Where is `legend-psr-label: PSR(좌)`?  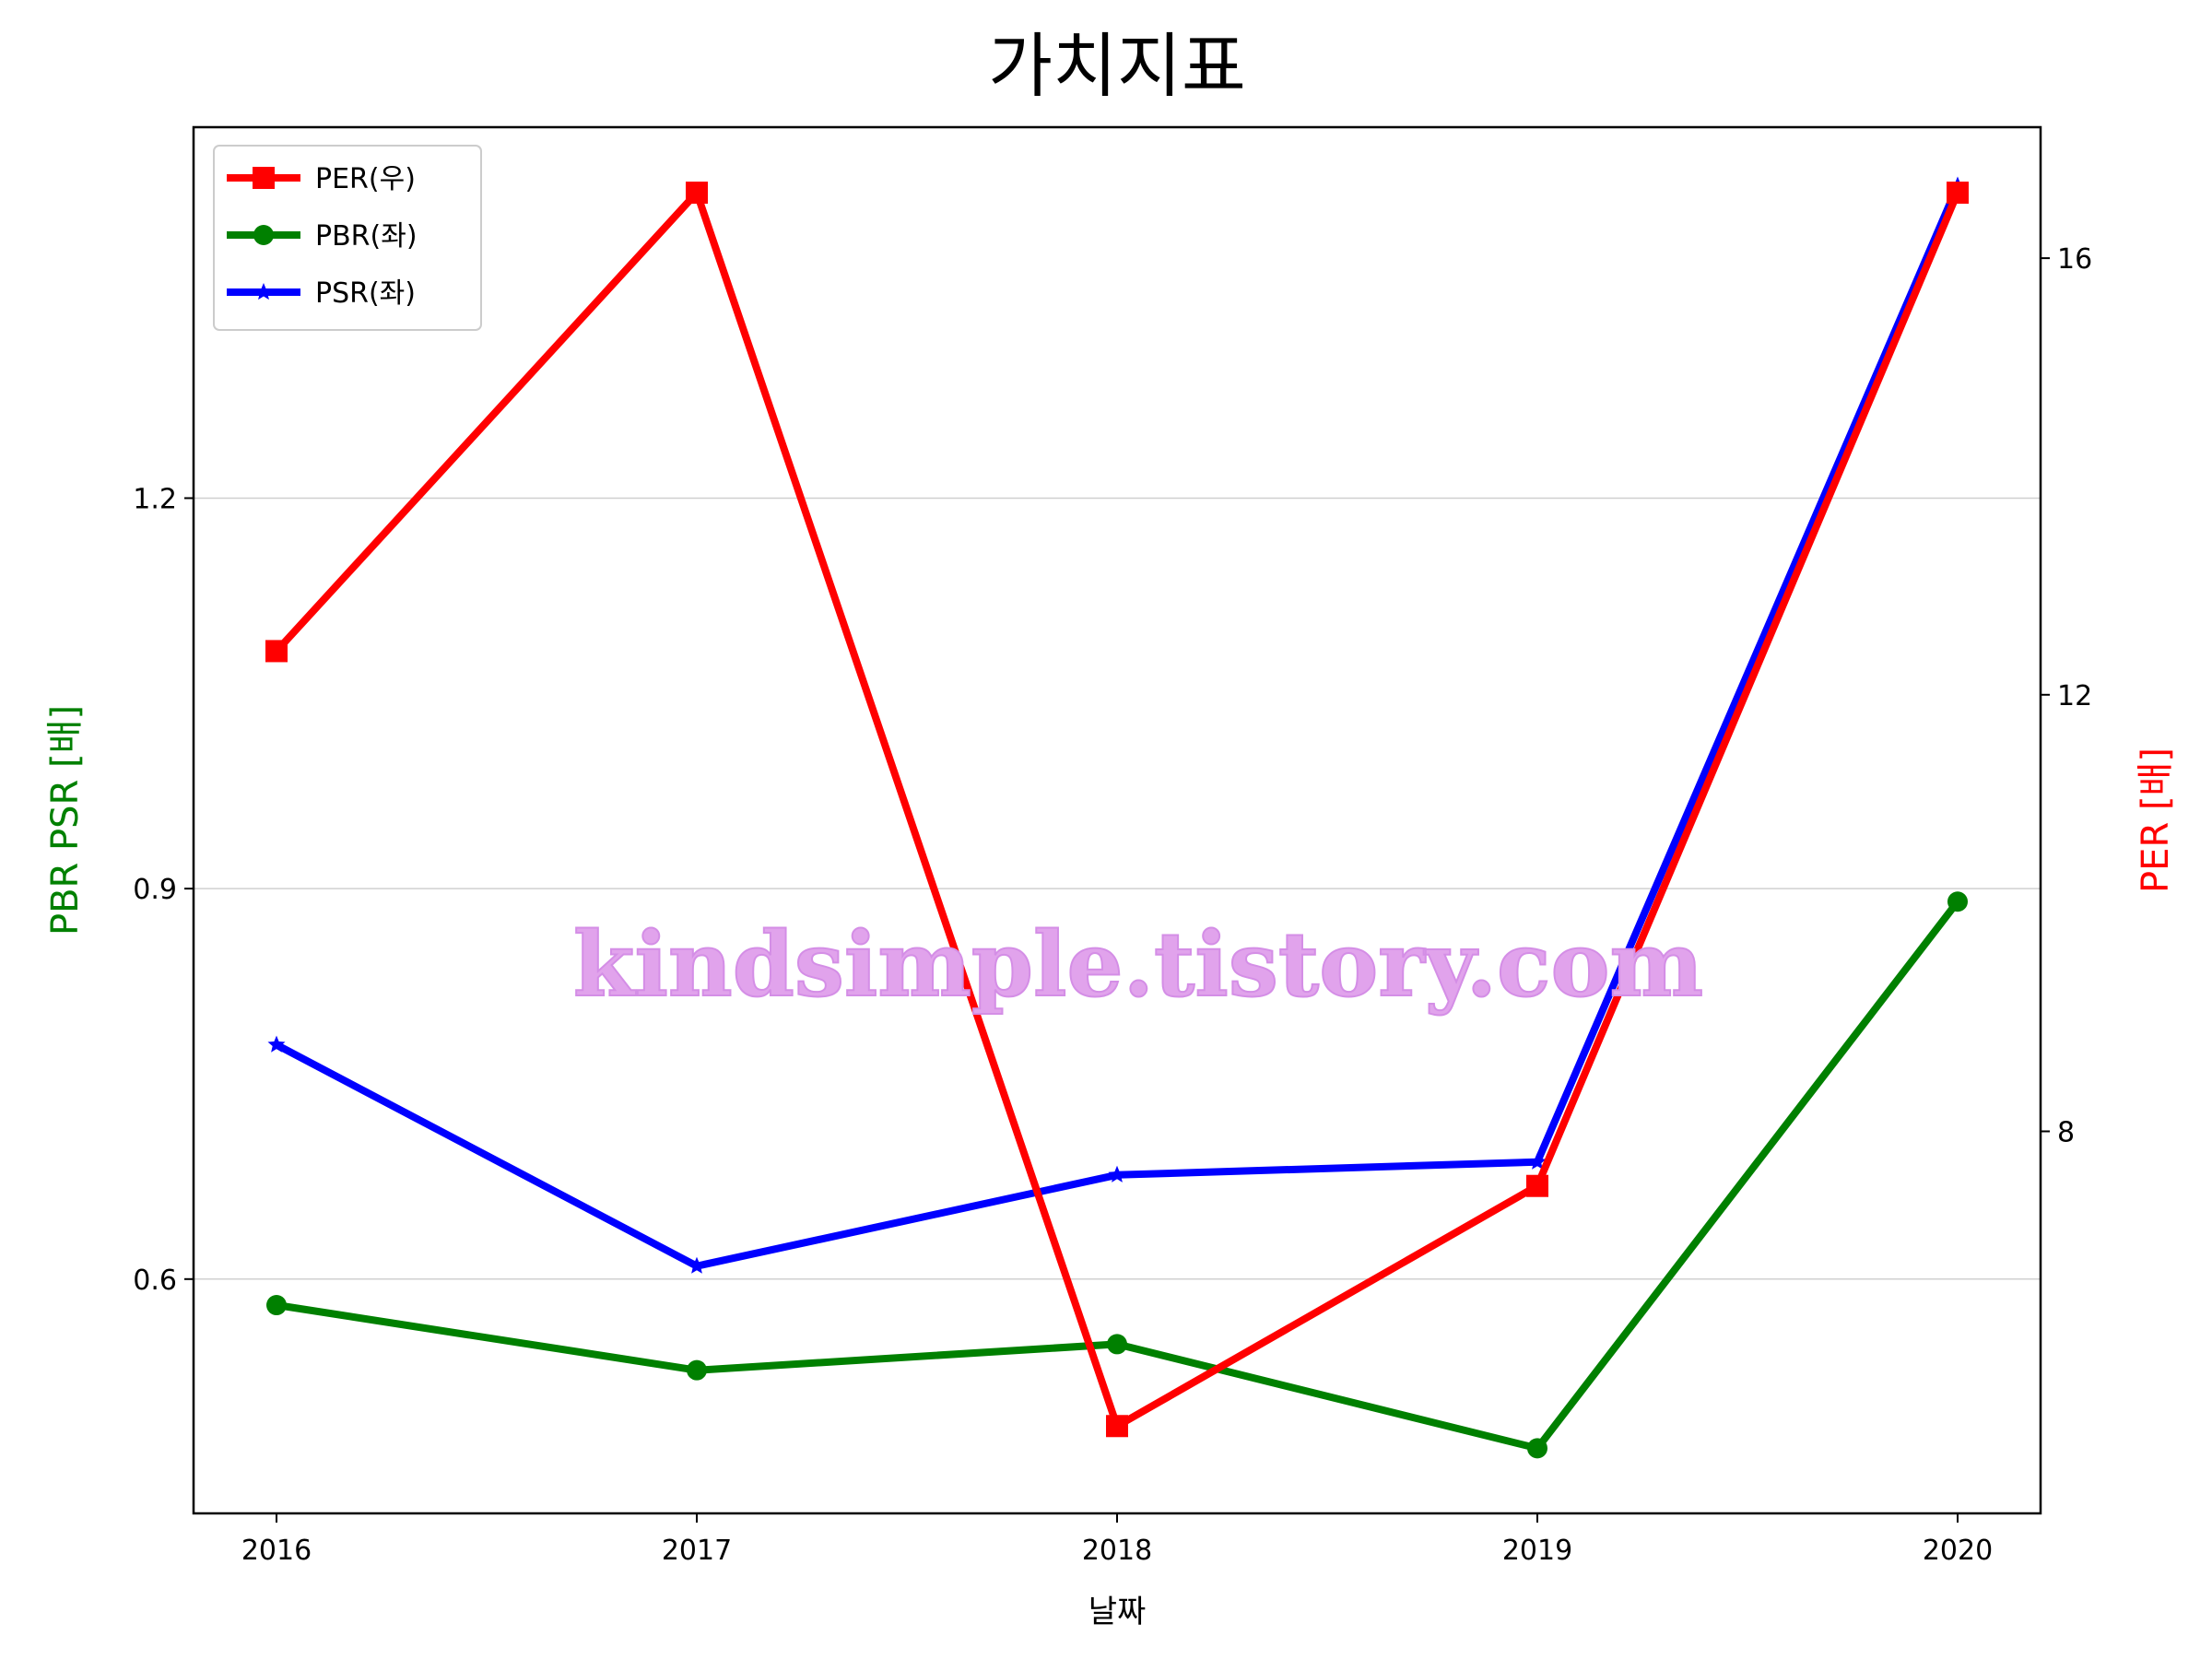 legend-psr-label: PSR(좌) is located at coordinates (365, 293).